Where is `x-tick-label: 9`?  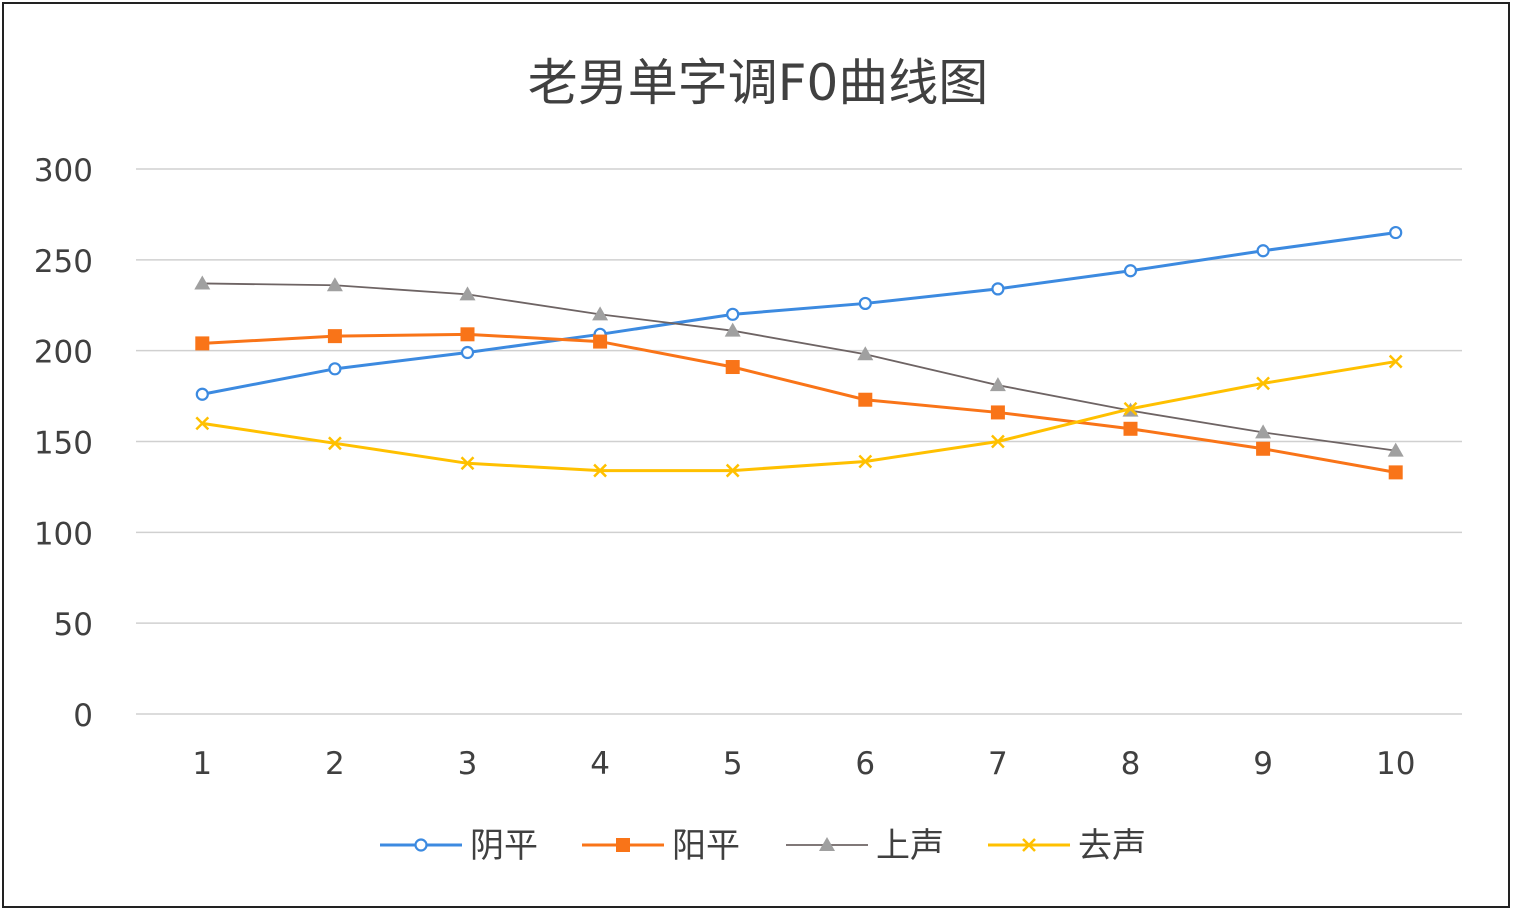
x-tick-label: 9 is located at coordinates (1263, 764).